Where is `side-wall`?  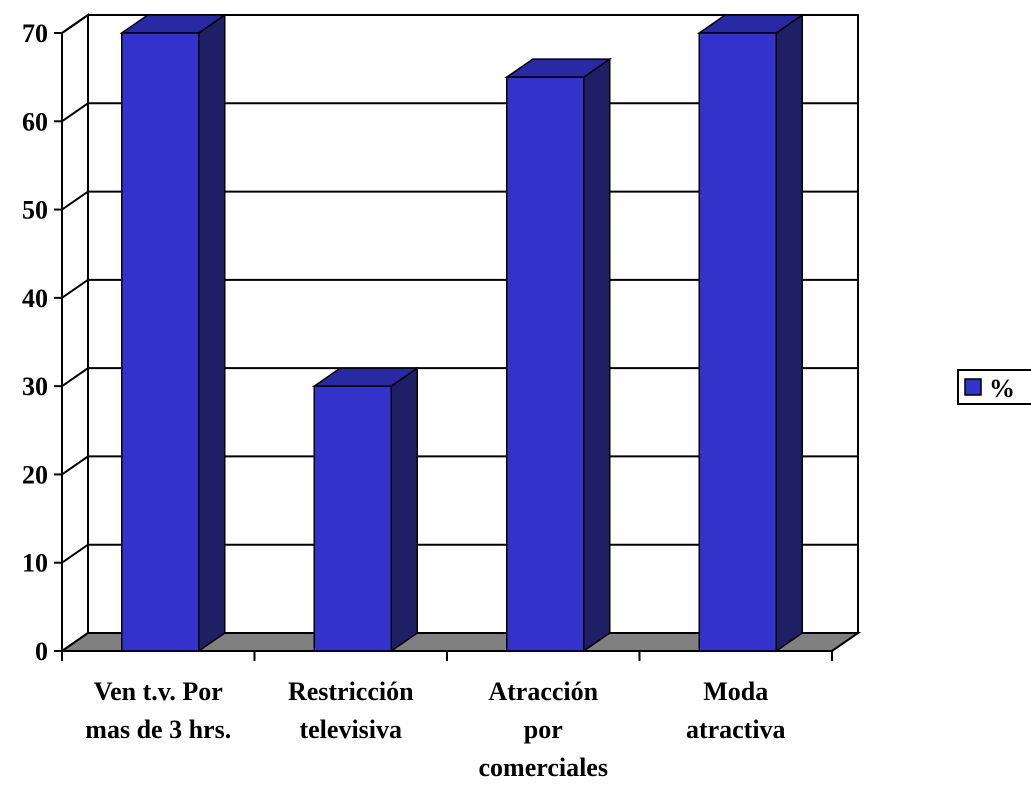
side-wall is located at coordinates (75, 333).